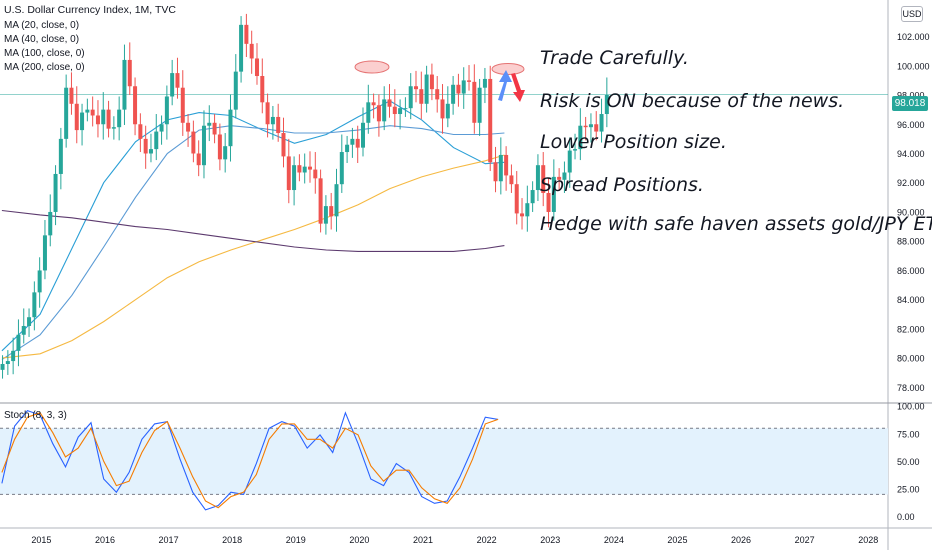  Describe the element at coordinates (911, 388) in the screenshot. I see `y-tick-label: 78.000` at that location.